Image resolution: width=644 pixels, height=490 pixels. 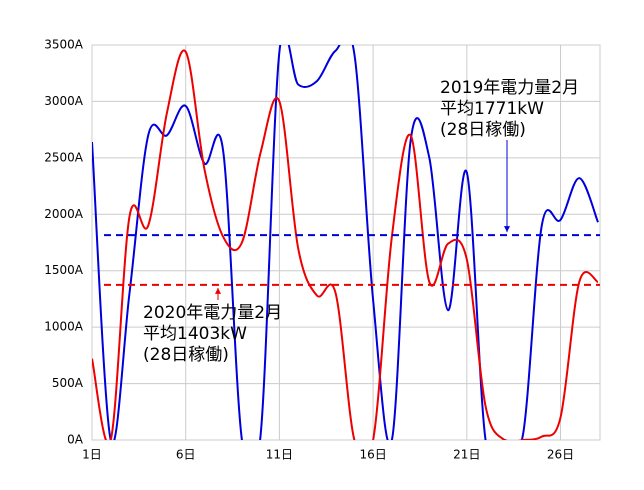 What do you see at coordinates (68, 383) in the screenshot?
I see `y-tick-label: 500A` at bounding box center [68, 383].